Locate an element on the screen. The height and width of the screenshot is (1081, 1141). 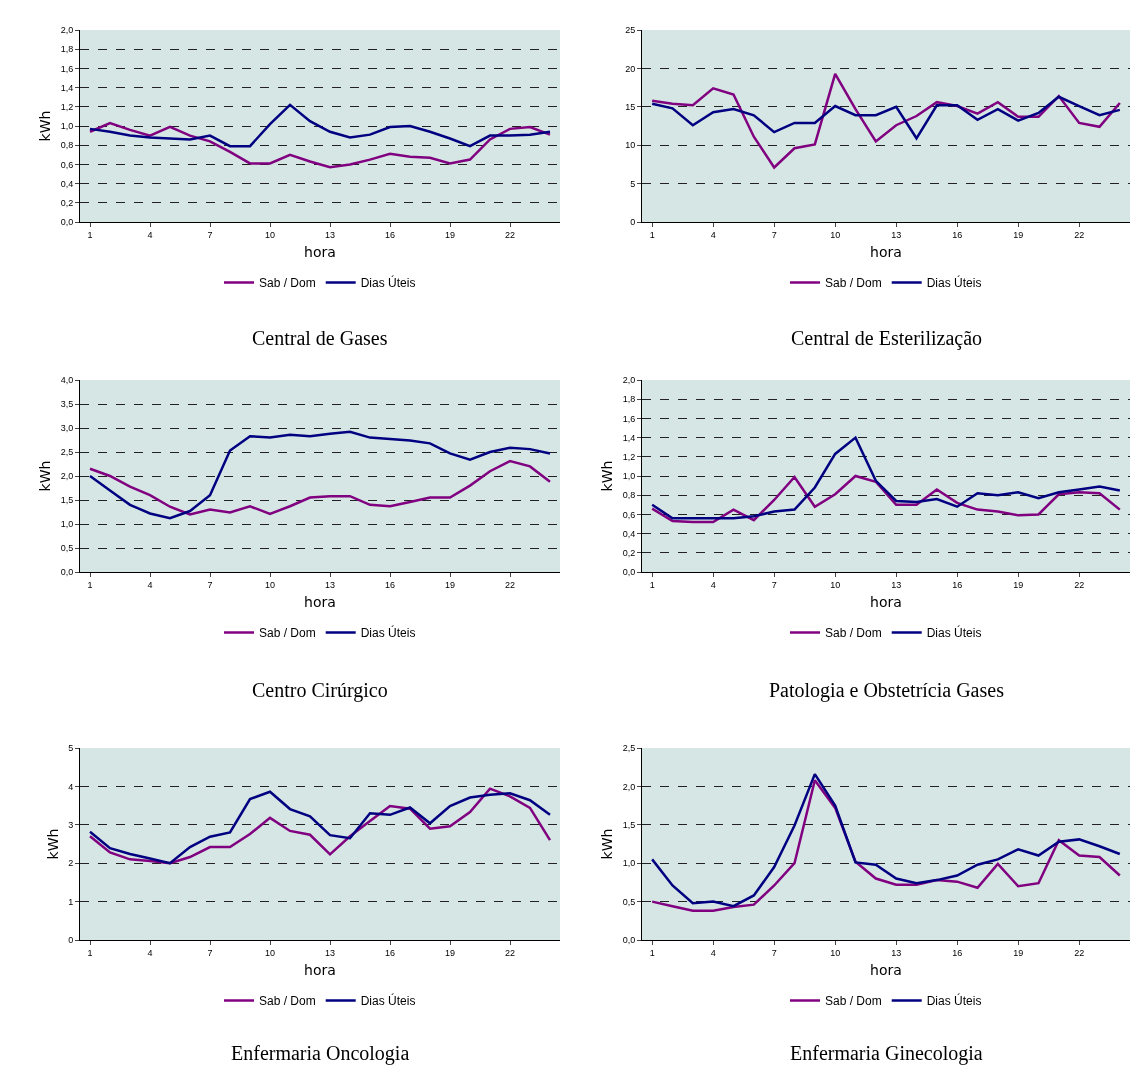
text: Centro Cirúrgico is located at coordinates (320, 690).